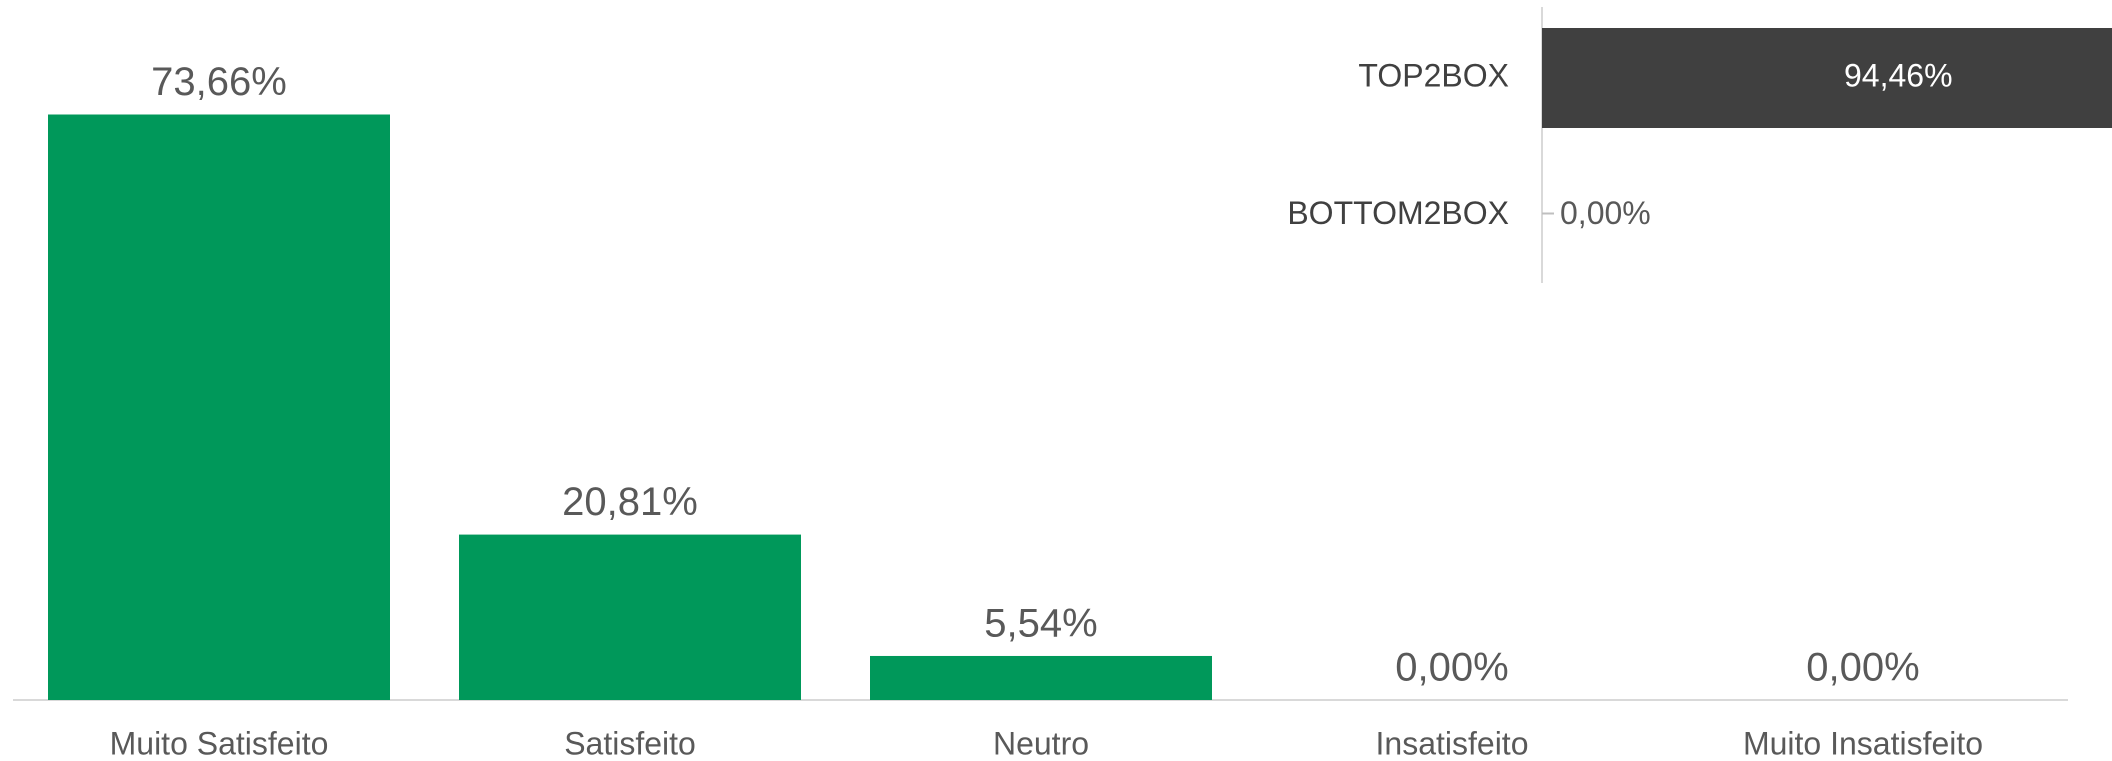 The height and width of the screenshot is (761, 2112). Describe the element at coordinates (630, 502) in the screenshot. I see `data-label: 20,81%` at that location.